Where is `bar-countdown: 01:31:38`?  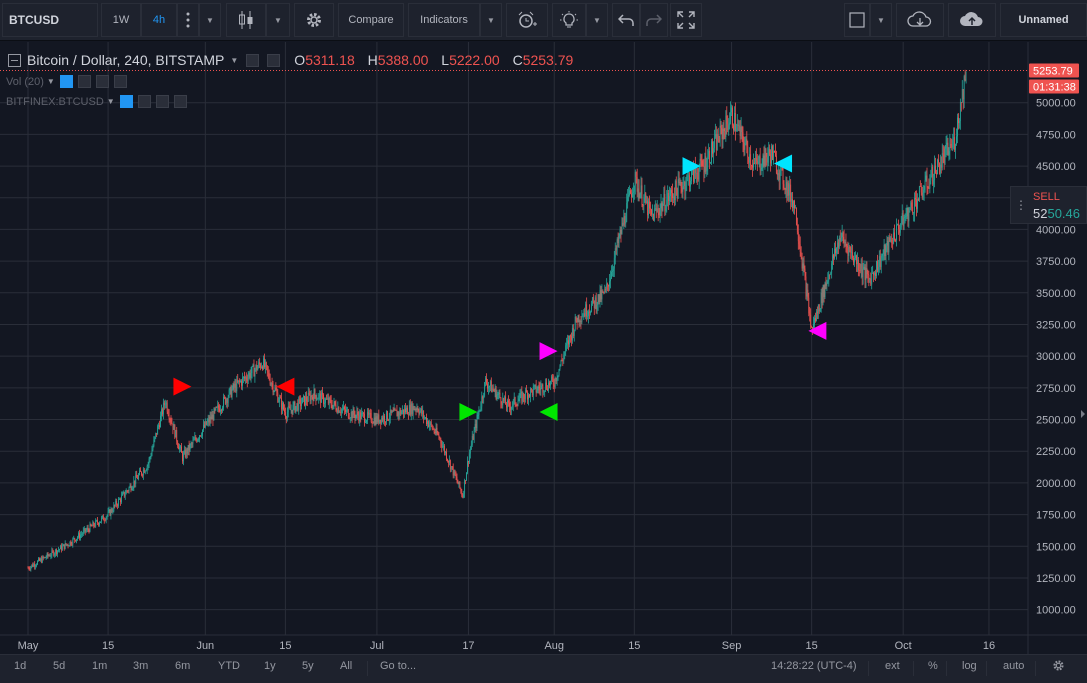 bar-countdown: 01:31:38 is located at coordinates (1054, 88).